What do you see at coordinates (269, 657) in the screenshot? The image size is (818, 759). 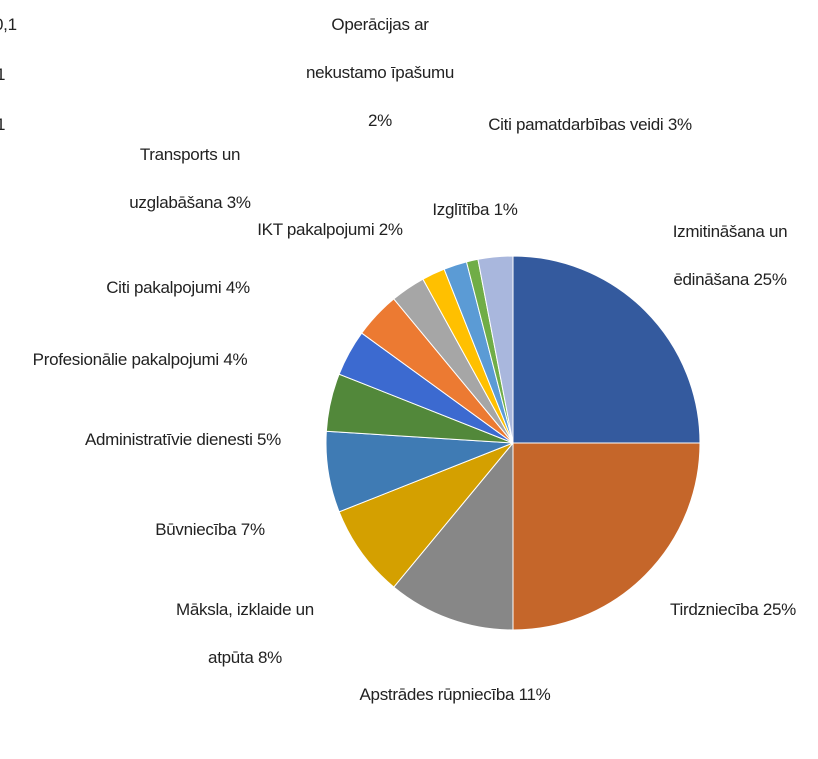 I see `label-text: 8%` at bounding box center [269, 657].